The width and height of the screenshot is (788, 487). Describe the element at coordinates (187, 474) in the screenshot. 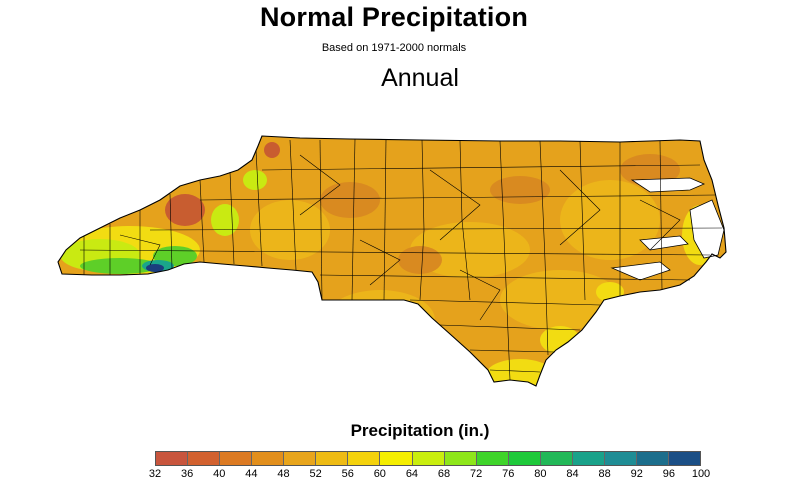

I see `legend-tick-label: 36` at that location.